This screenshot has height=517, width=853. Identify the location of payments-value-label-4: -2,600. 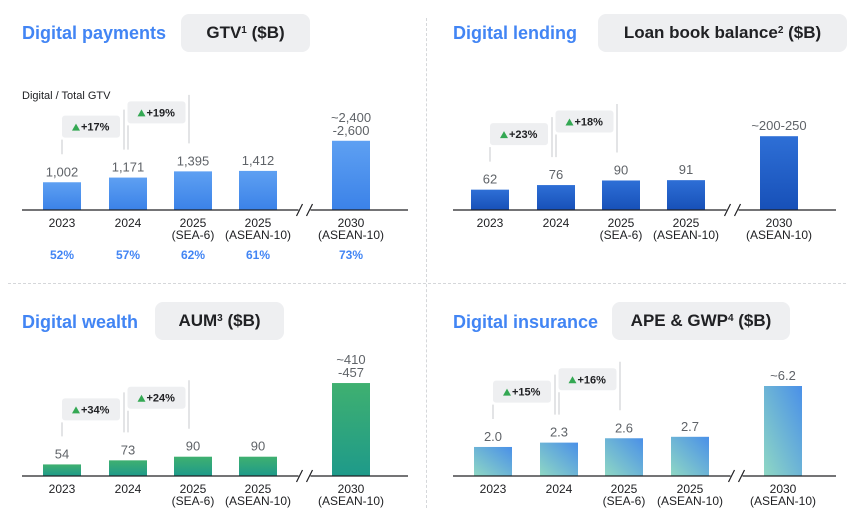
(351, 130).